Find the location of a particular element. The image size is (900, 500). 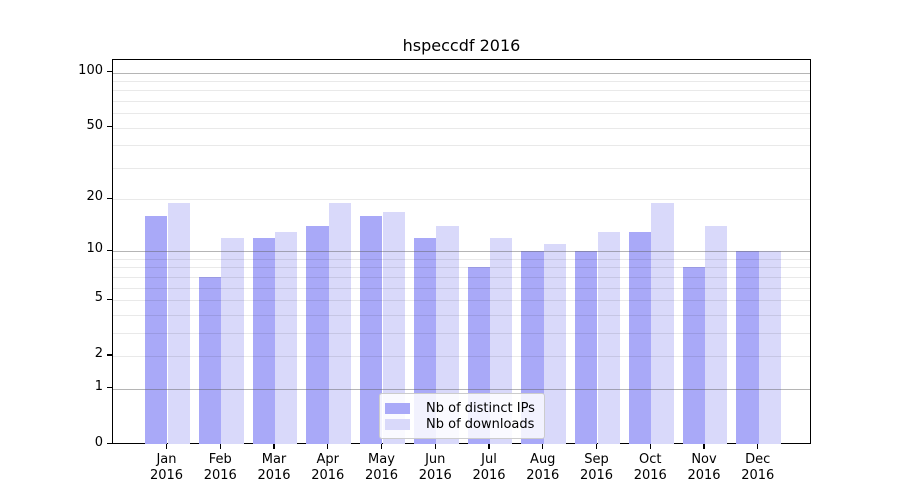

legend: Nb of distinct IPs Nb of downloads is located at coordinates (462, 416).